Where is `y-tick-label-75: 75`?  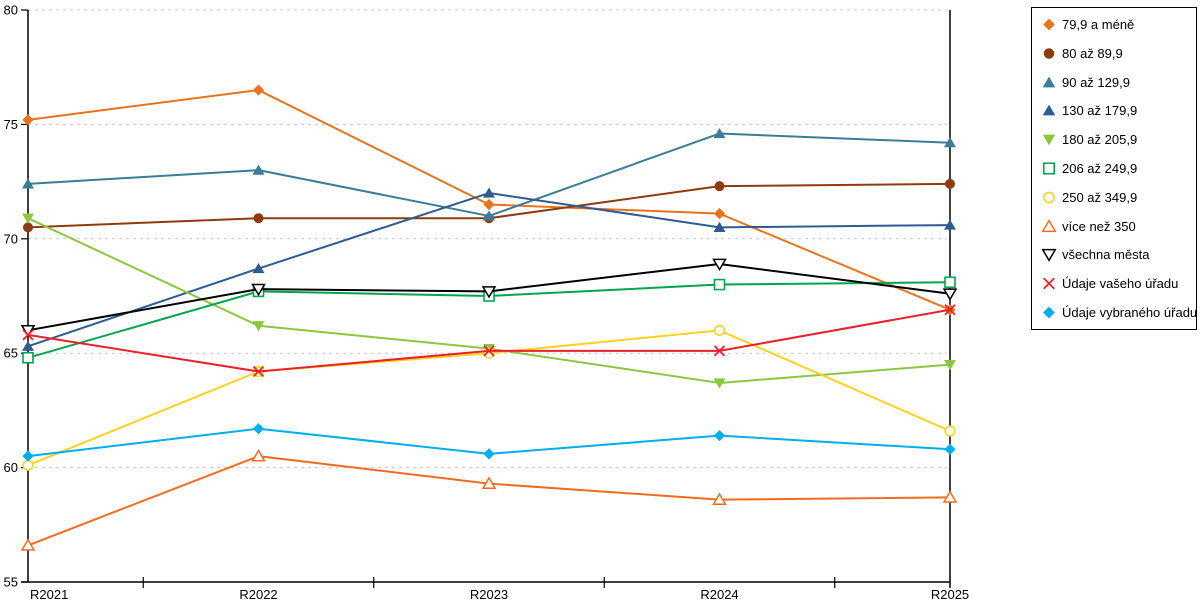
y-tick-label-75: 75 is located at coordinates (11, 124).